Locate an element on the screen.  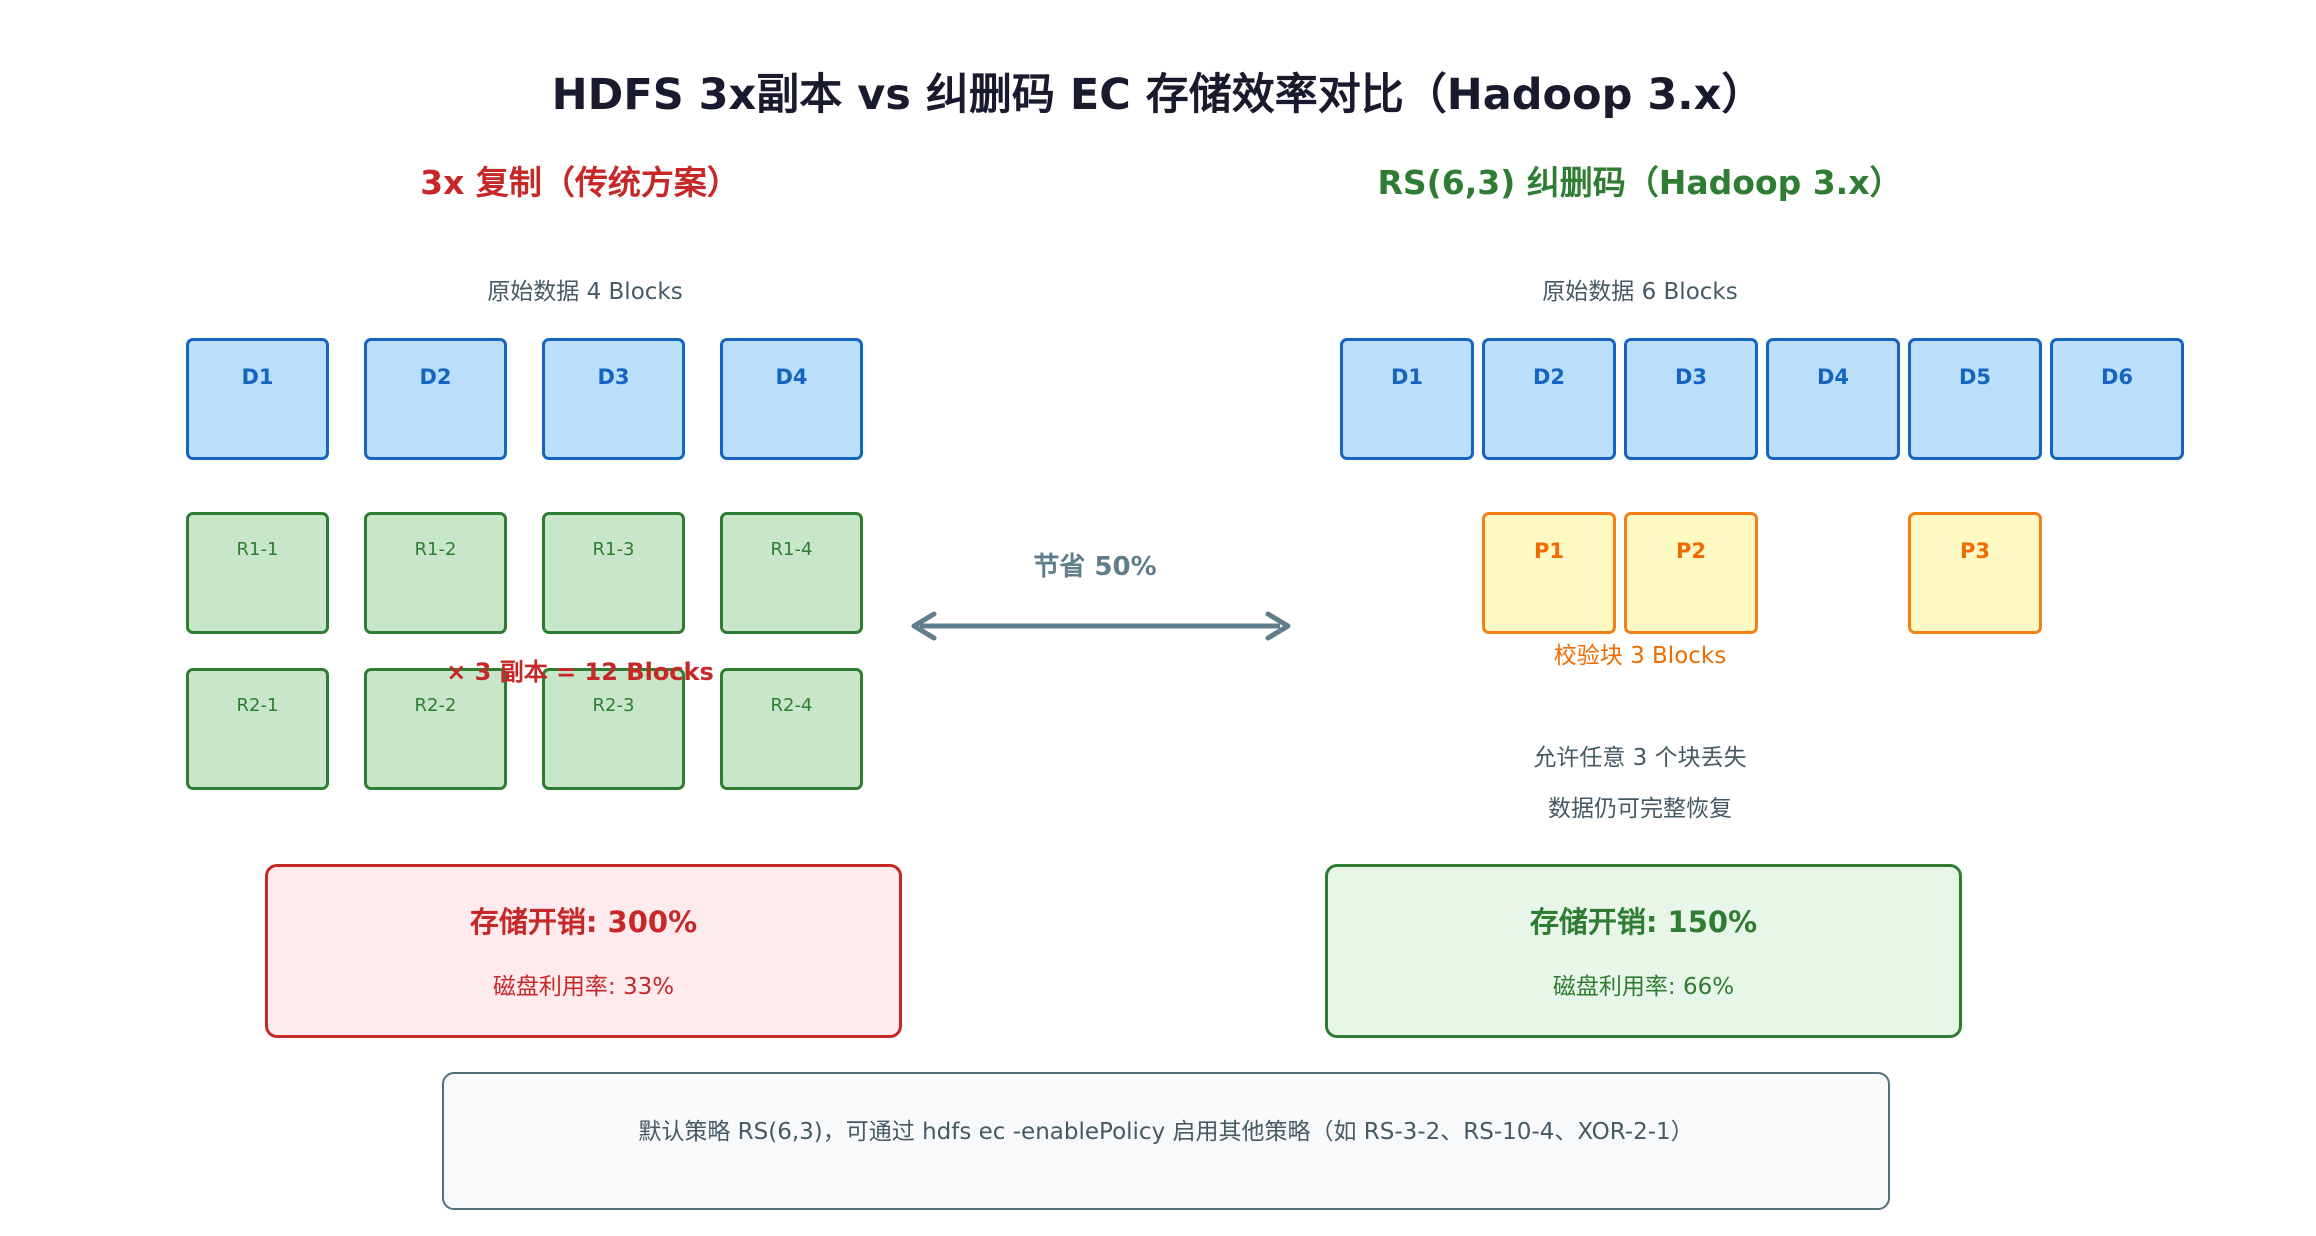
fault-tolerance-line-1: 允许任意 3 个块丢失 is located at coordinates (1640, 758).